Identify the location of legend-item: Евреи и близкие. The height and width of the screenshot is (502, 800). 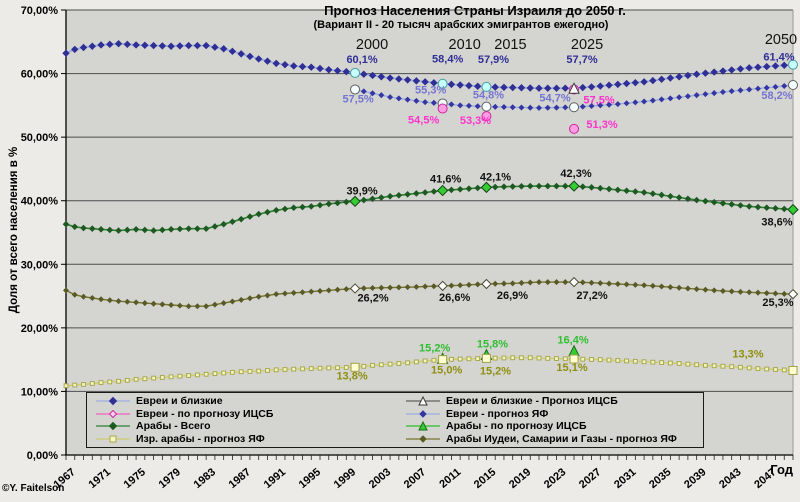
(250, 401).